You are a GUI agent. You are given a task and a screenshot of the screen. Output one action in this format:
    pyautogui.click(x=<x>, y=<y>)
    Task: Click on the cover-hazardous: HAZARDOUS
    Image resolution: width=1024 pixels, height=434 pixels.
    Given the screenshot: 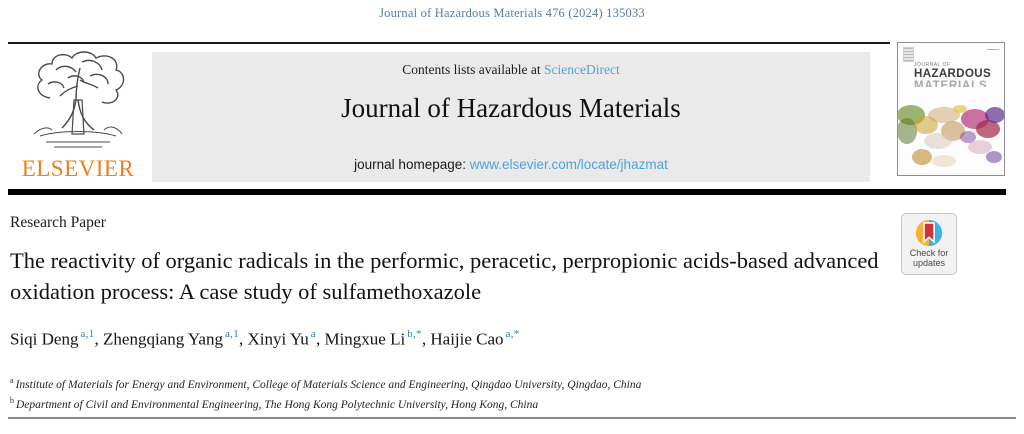 What is the action you would take?
    pyautogui.click(x=953, y=74)
    